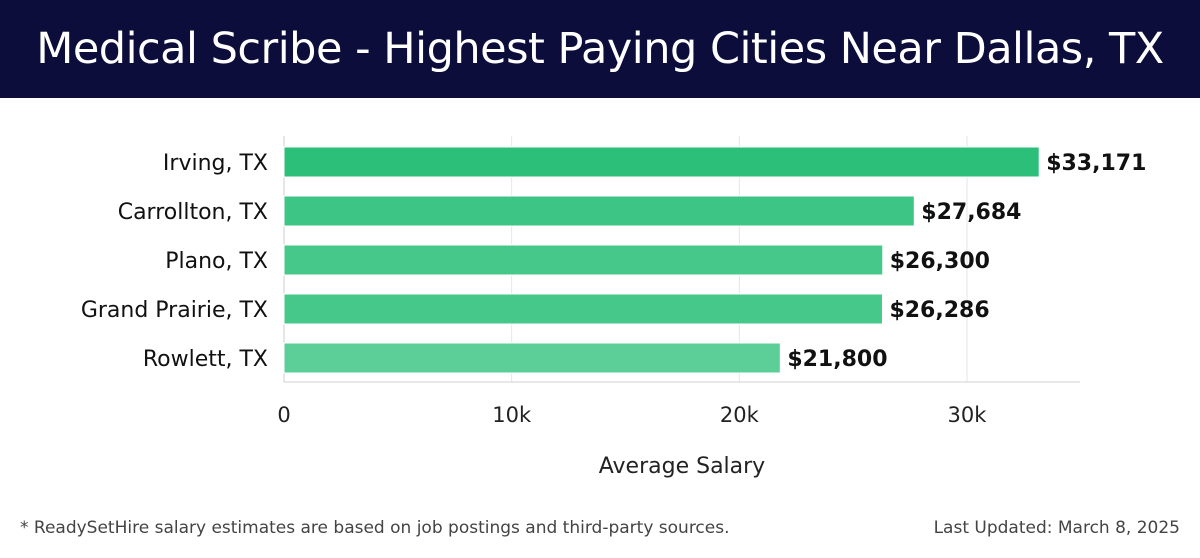 The image size is (1200, 558). What do you see at coordinates (193, 212) in the screenshot?
I see `category-label: Carrollton, TX` at bounding box center [193, 212].